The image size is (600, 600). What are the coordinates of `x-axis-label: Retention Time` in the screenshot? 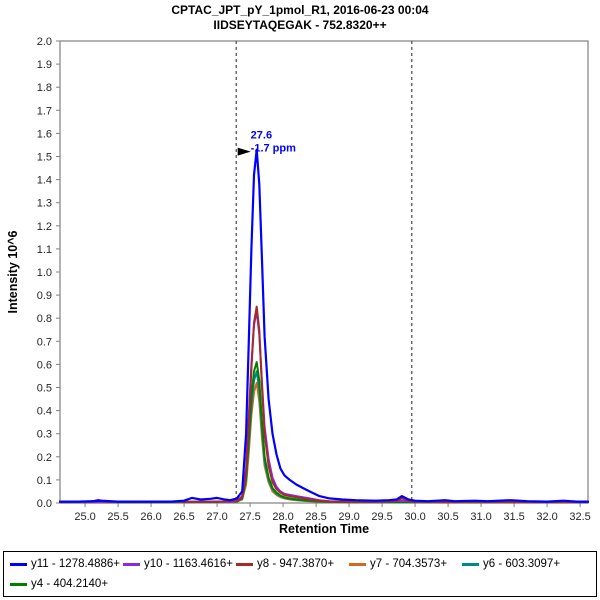 It's located at (324, 529).